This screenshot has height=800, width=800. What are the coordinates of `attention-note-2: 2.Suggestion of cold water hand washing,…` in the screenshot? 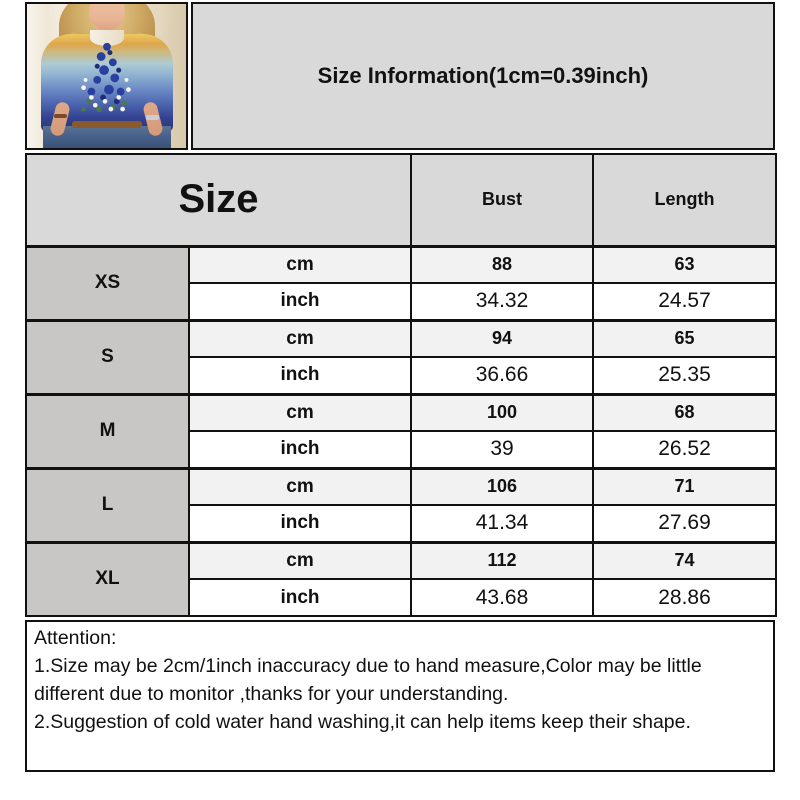 It's located at (362, 721).